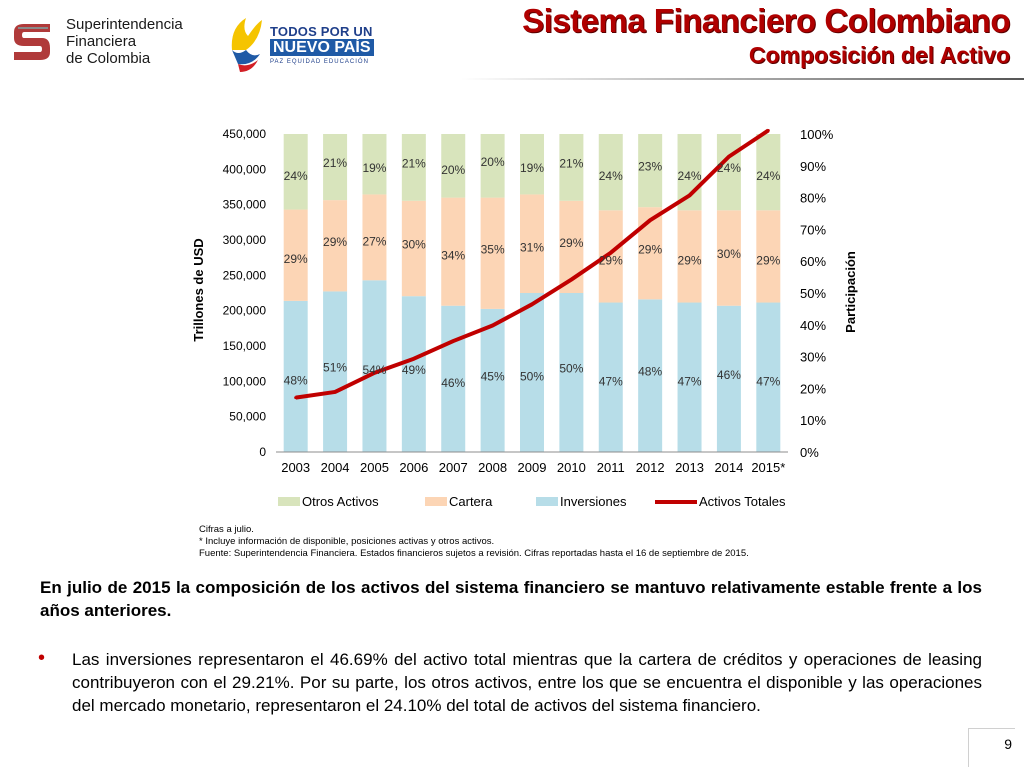 The image size is (1024, 768). Describe the element at coordinates (246, 45) in the screenshot. I see `colombia-bird-icon` at that location.